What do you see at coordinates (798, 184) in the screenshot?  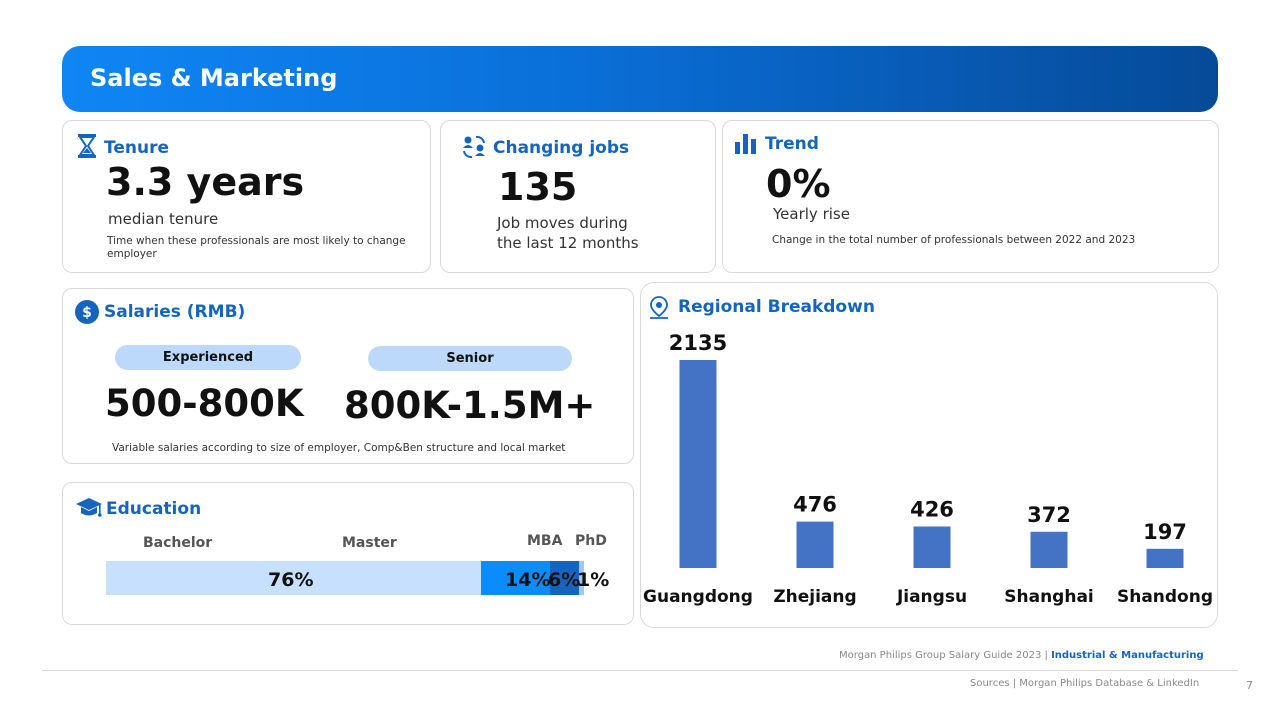 I see `trend-value: 0%` at bounding box center [798, 184].